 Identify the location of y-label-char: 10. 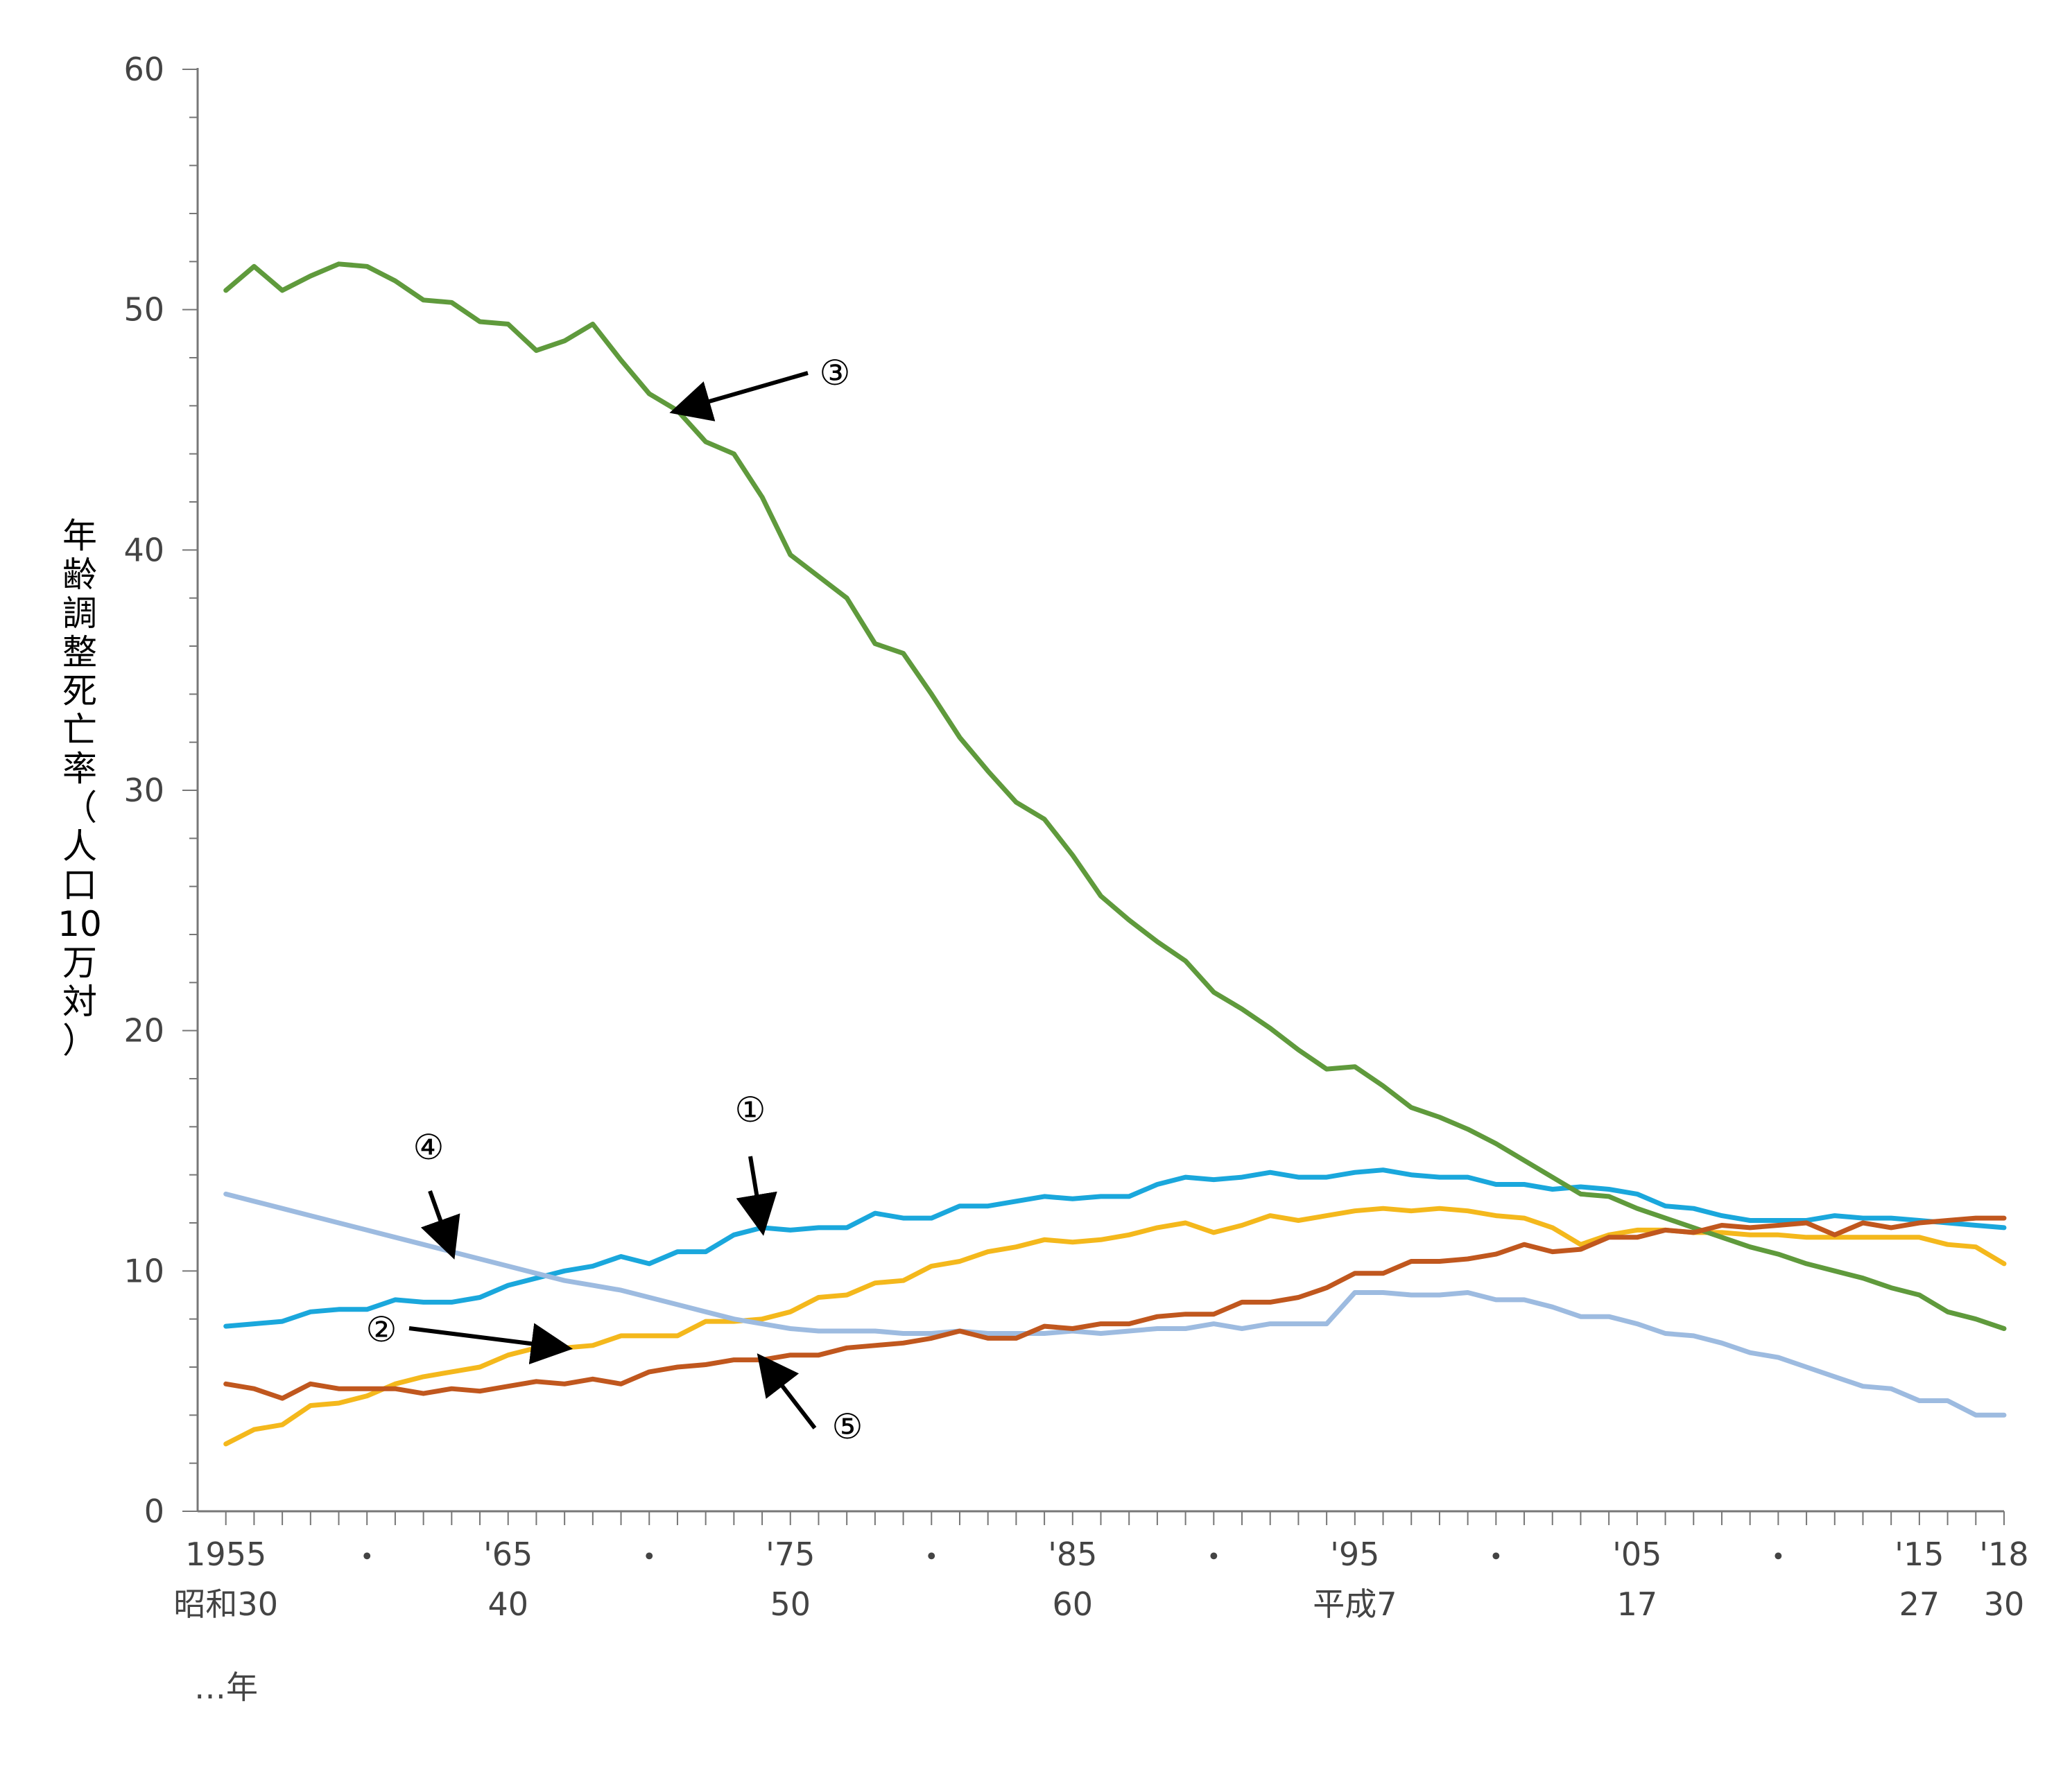
(80, 924).